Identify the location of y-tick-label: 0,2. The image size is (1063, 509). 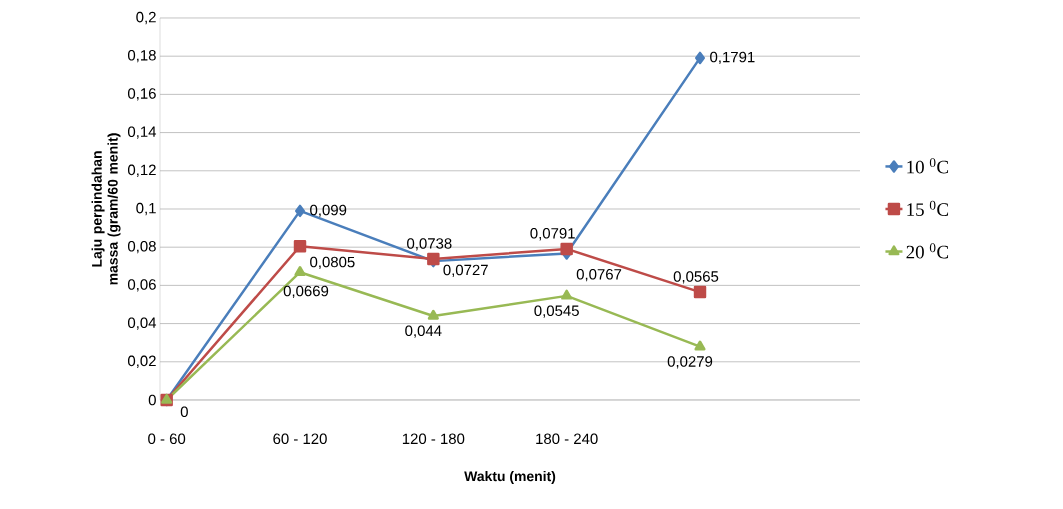
(146, 18).